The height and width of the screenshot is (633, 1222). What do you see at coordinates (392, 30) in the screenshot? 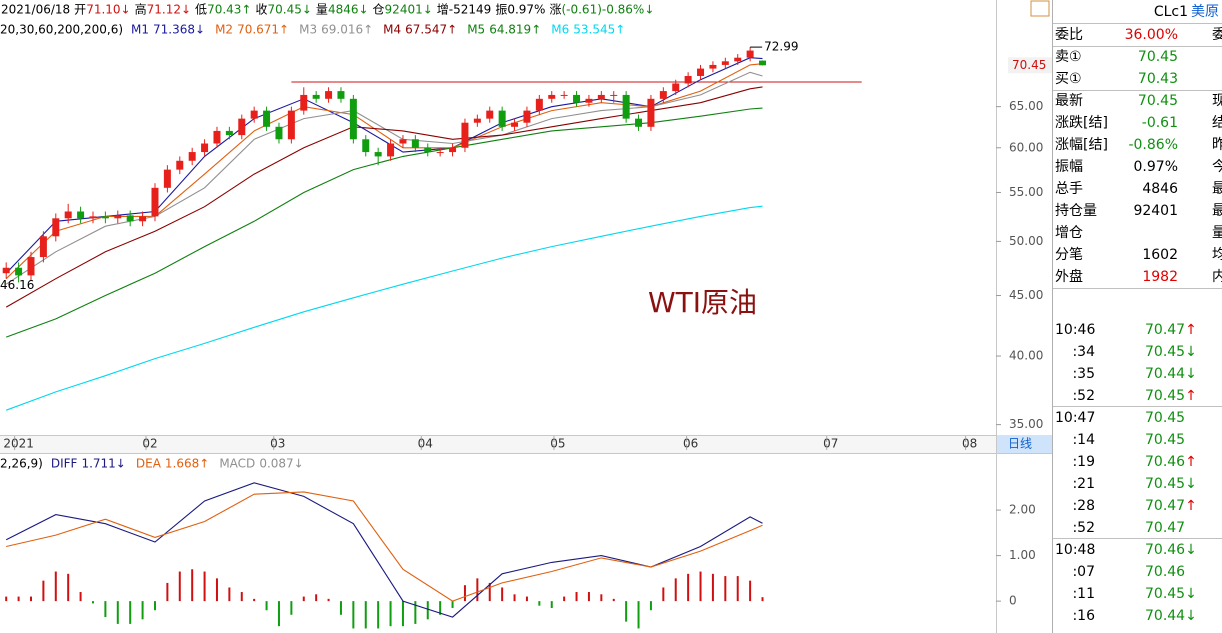
I see `legend-name: M4` at bounding box center [392, 30].